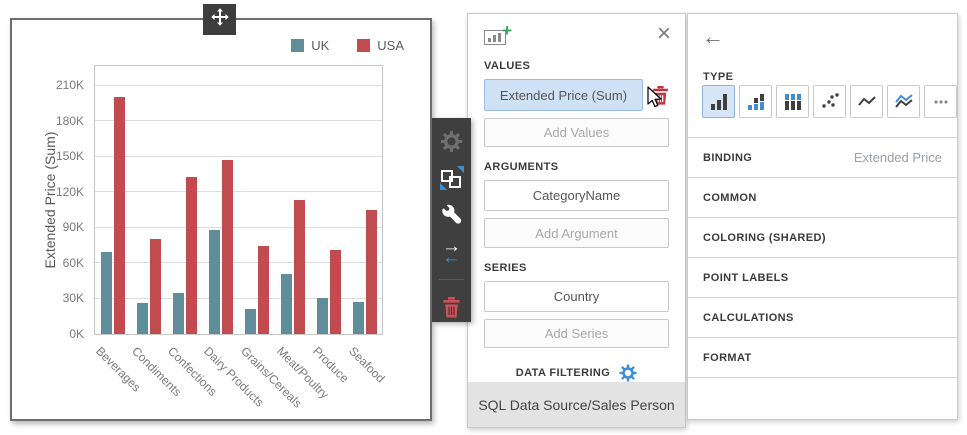 The height and width of the screenshot is (435, 967). Describe the element at coordinates (452, 141) in the screenshot. I see `settings-gear-icon` at that location.